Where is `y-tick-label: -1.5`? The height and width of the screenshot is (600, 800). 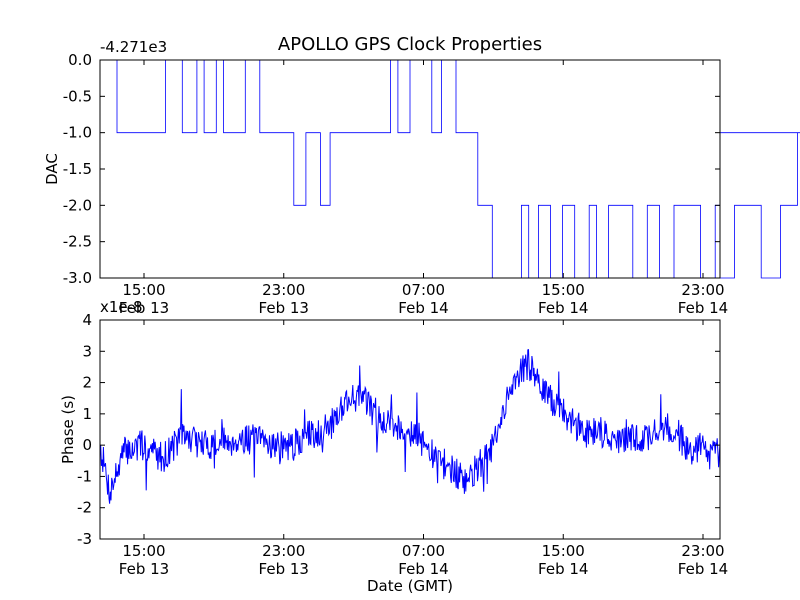 y-tick-label: -1.5 is located at coordinates (77, 169).